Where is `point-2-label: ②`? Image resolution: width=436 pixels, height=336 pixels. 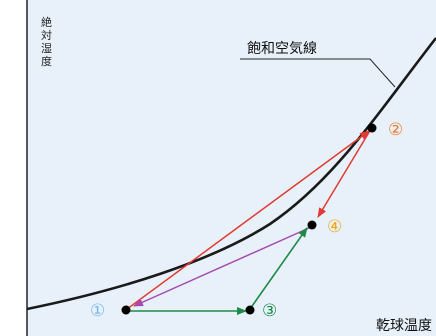 point-2-label: ② is located at coordinates (395, 130).